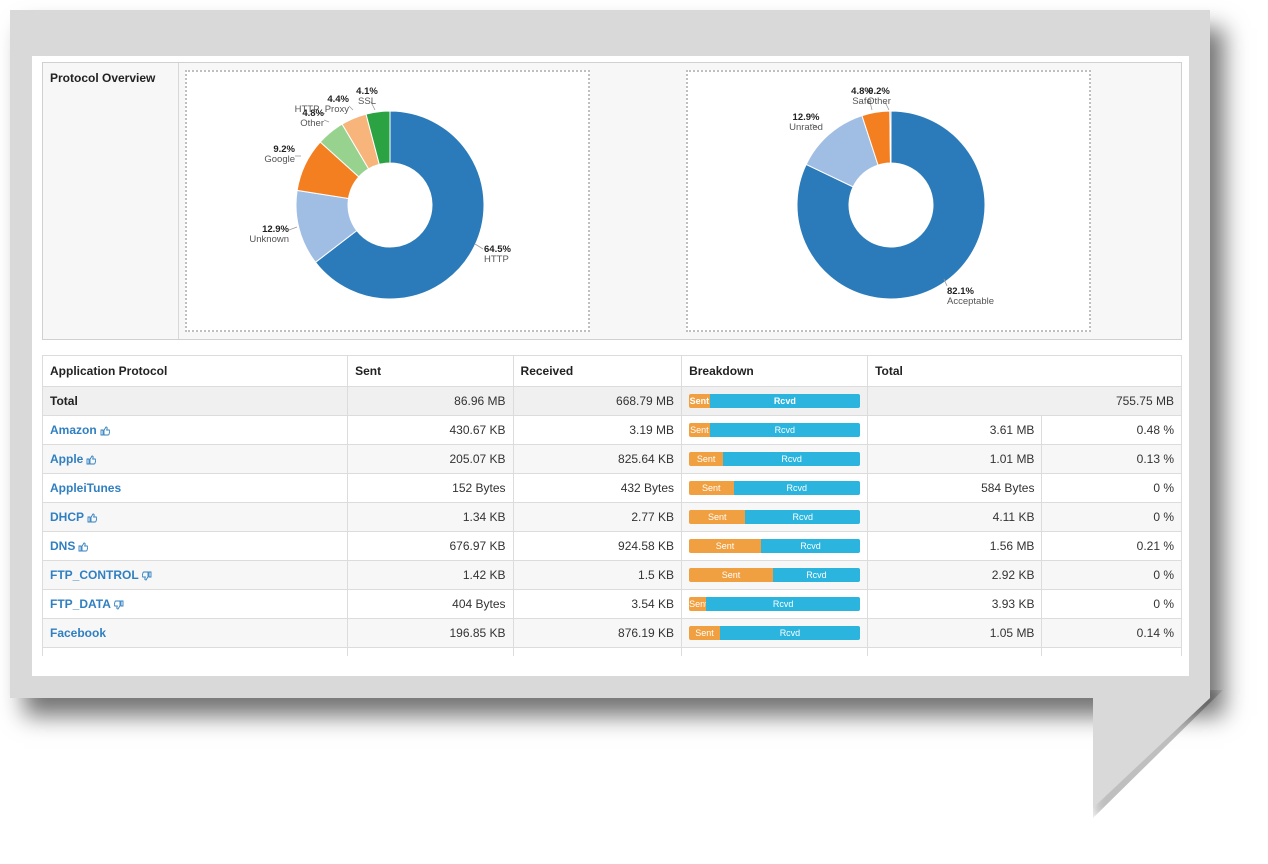 This screenshot has height=864, width=1268. What do you see at coordinates (1111, 459) in the screenshot?
I see `percent-cell: 0.13 %` at bounding box center [1111, 459].